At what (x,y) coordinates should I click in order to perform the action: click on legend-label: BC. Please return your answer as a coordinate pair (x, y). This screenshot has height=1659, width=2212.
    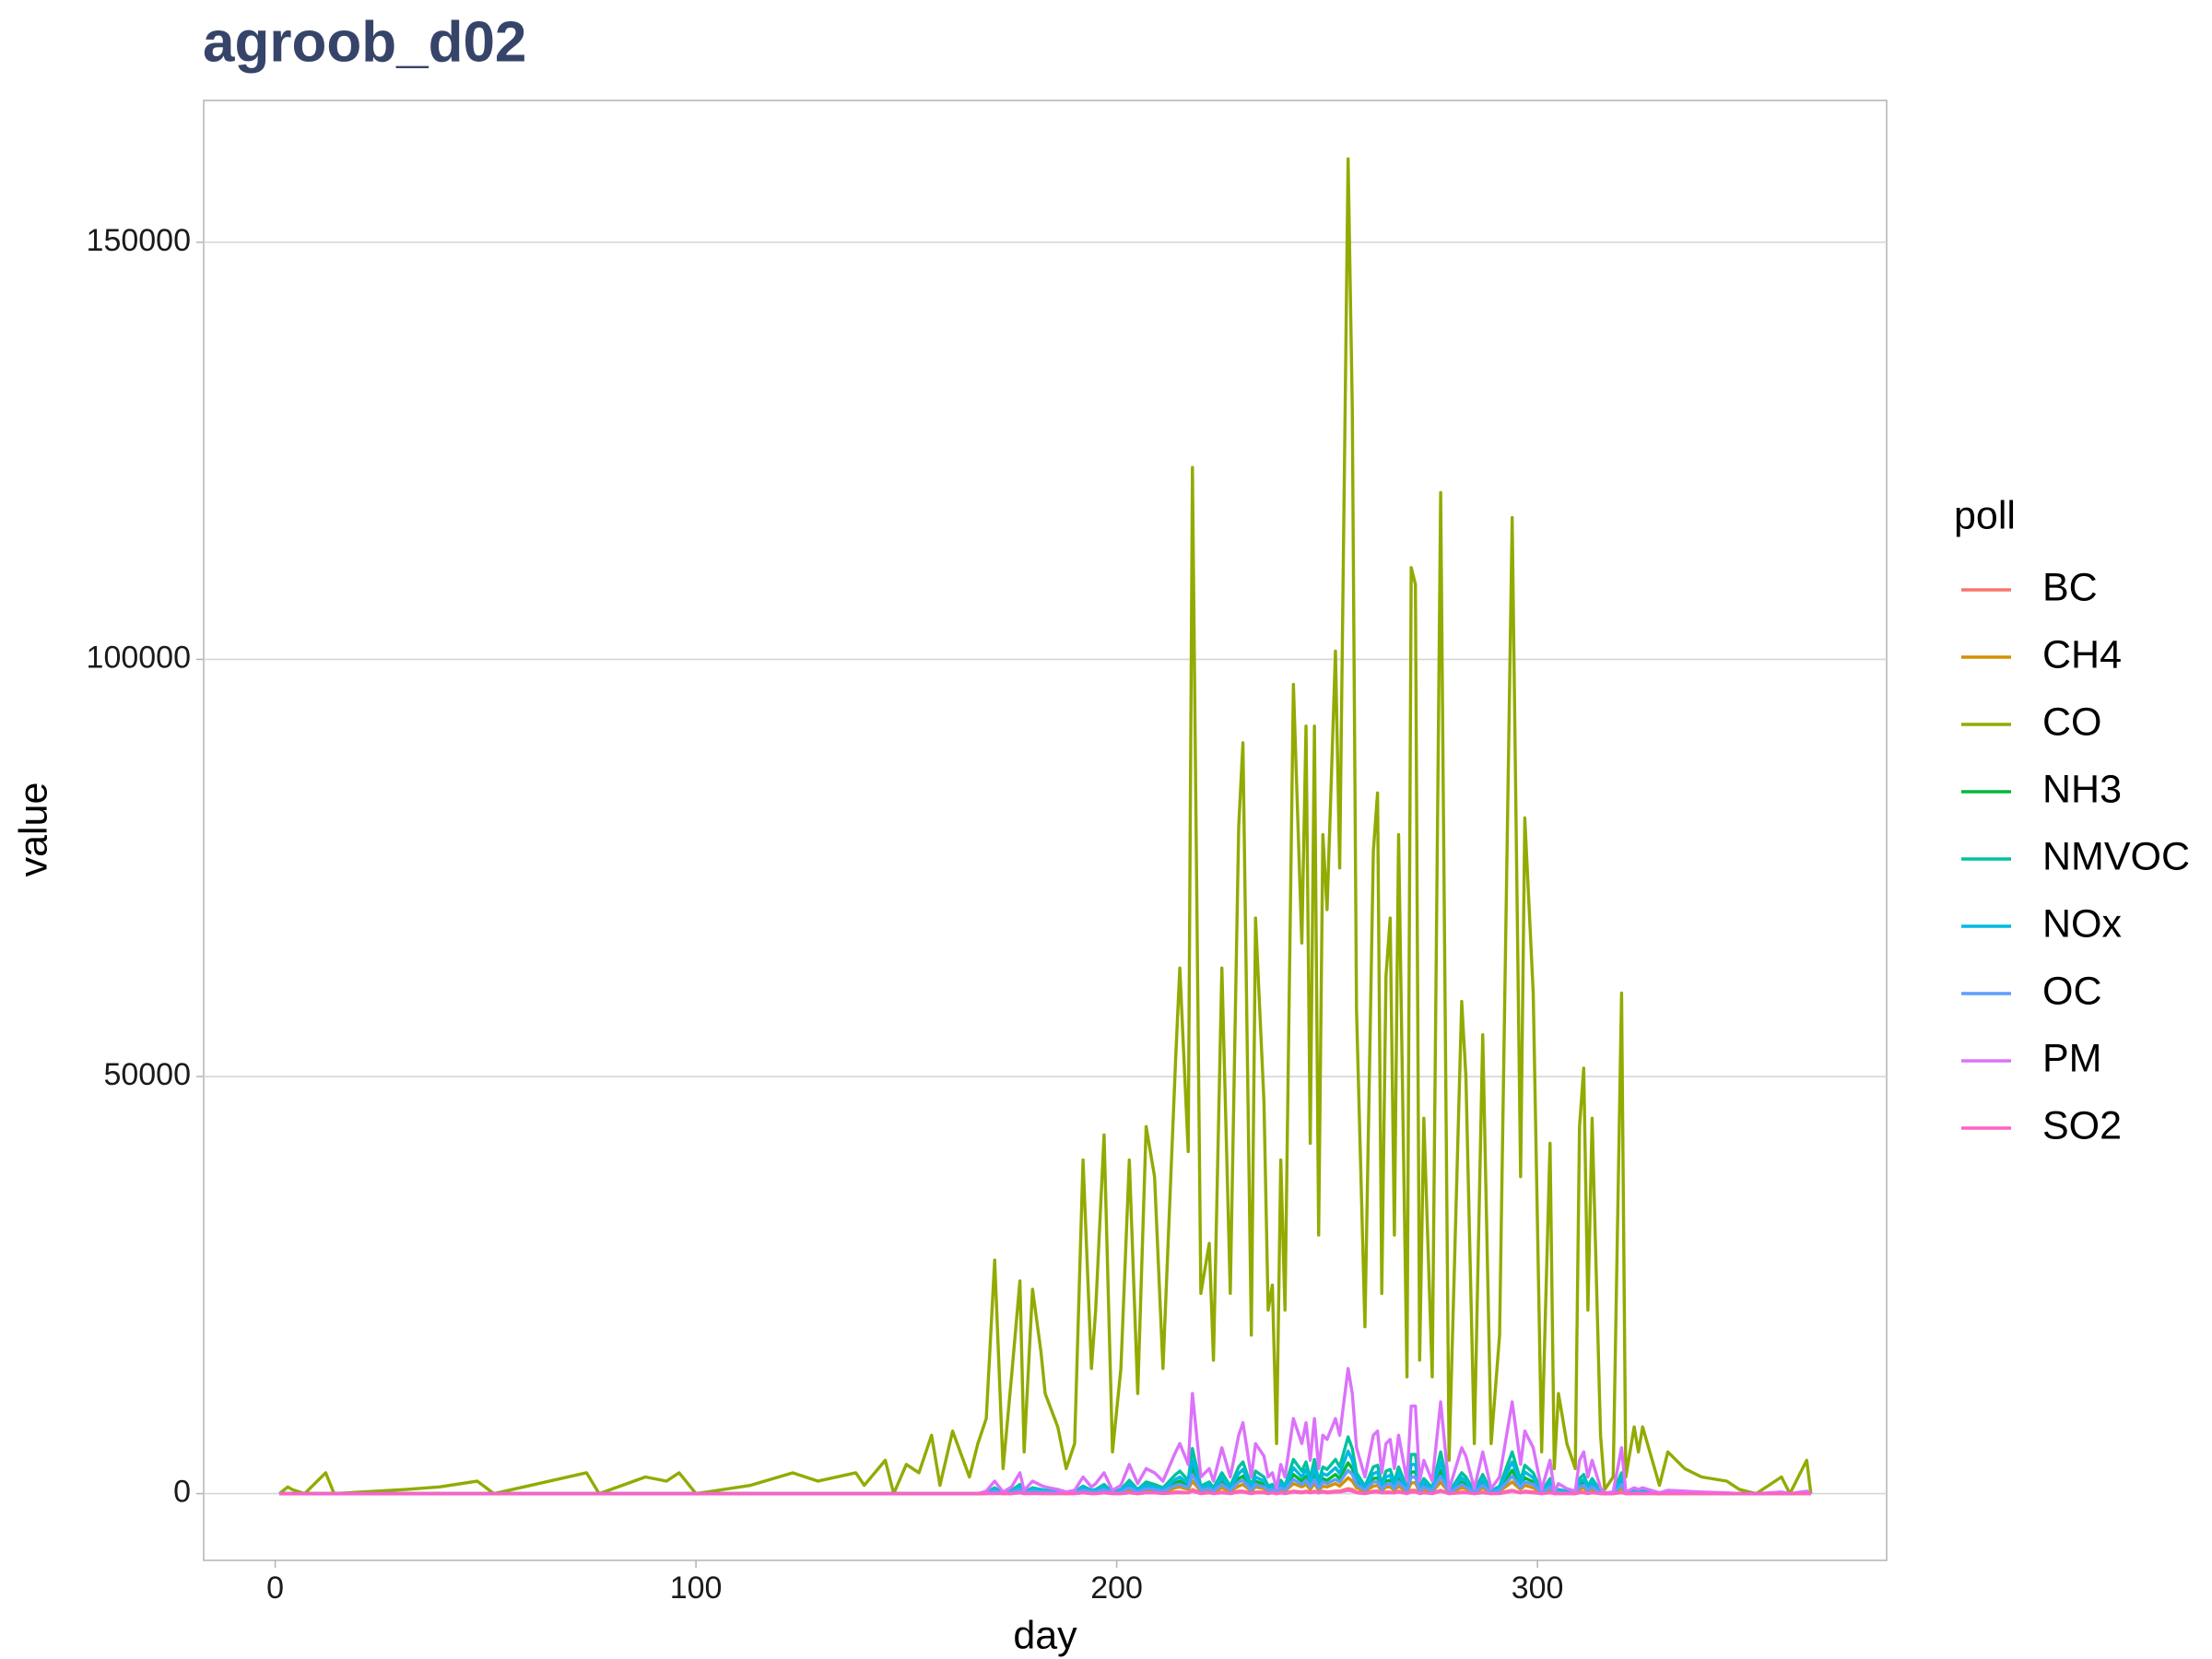
    Looking at the image, I should click on (2070, 587).